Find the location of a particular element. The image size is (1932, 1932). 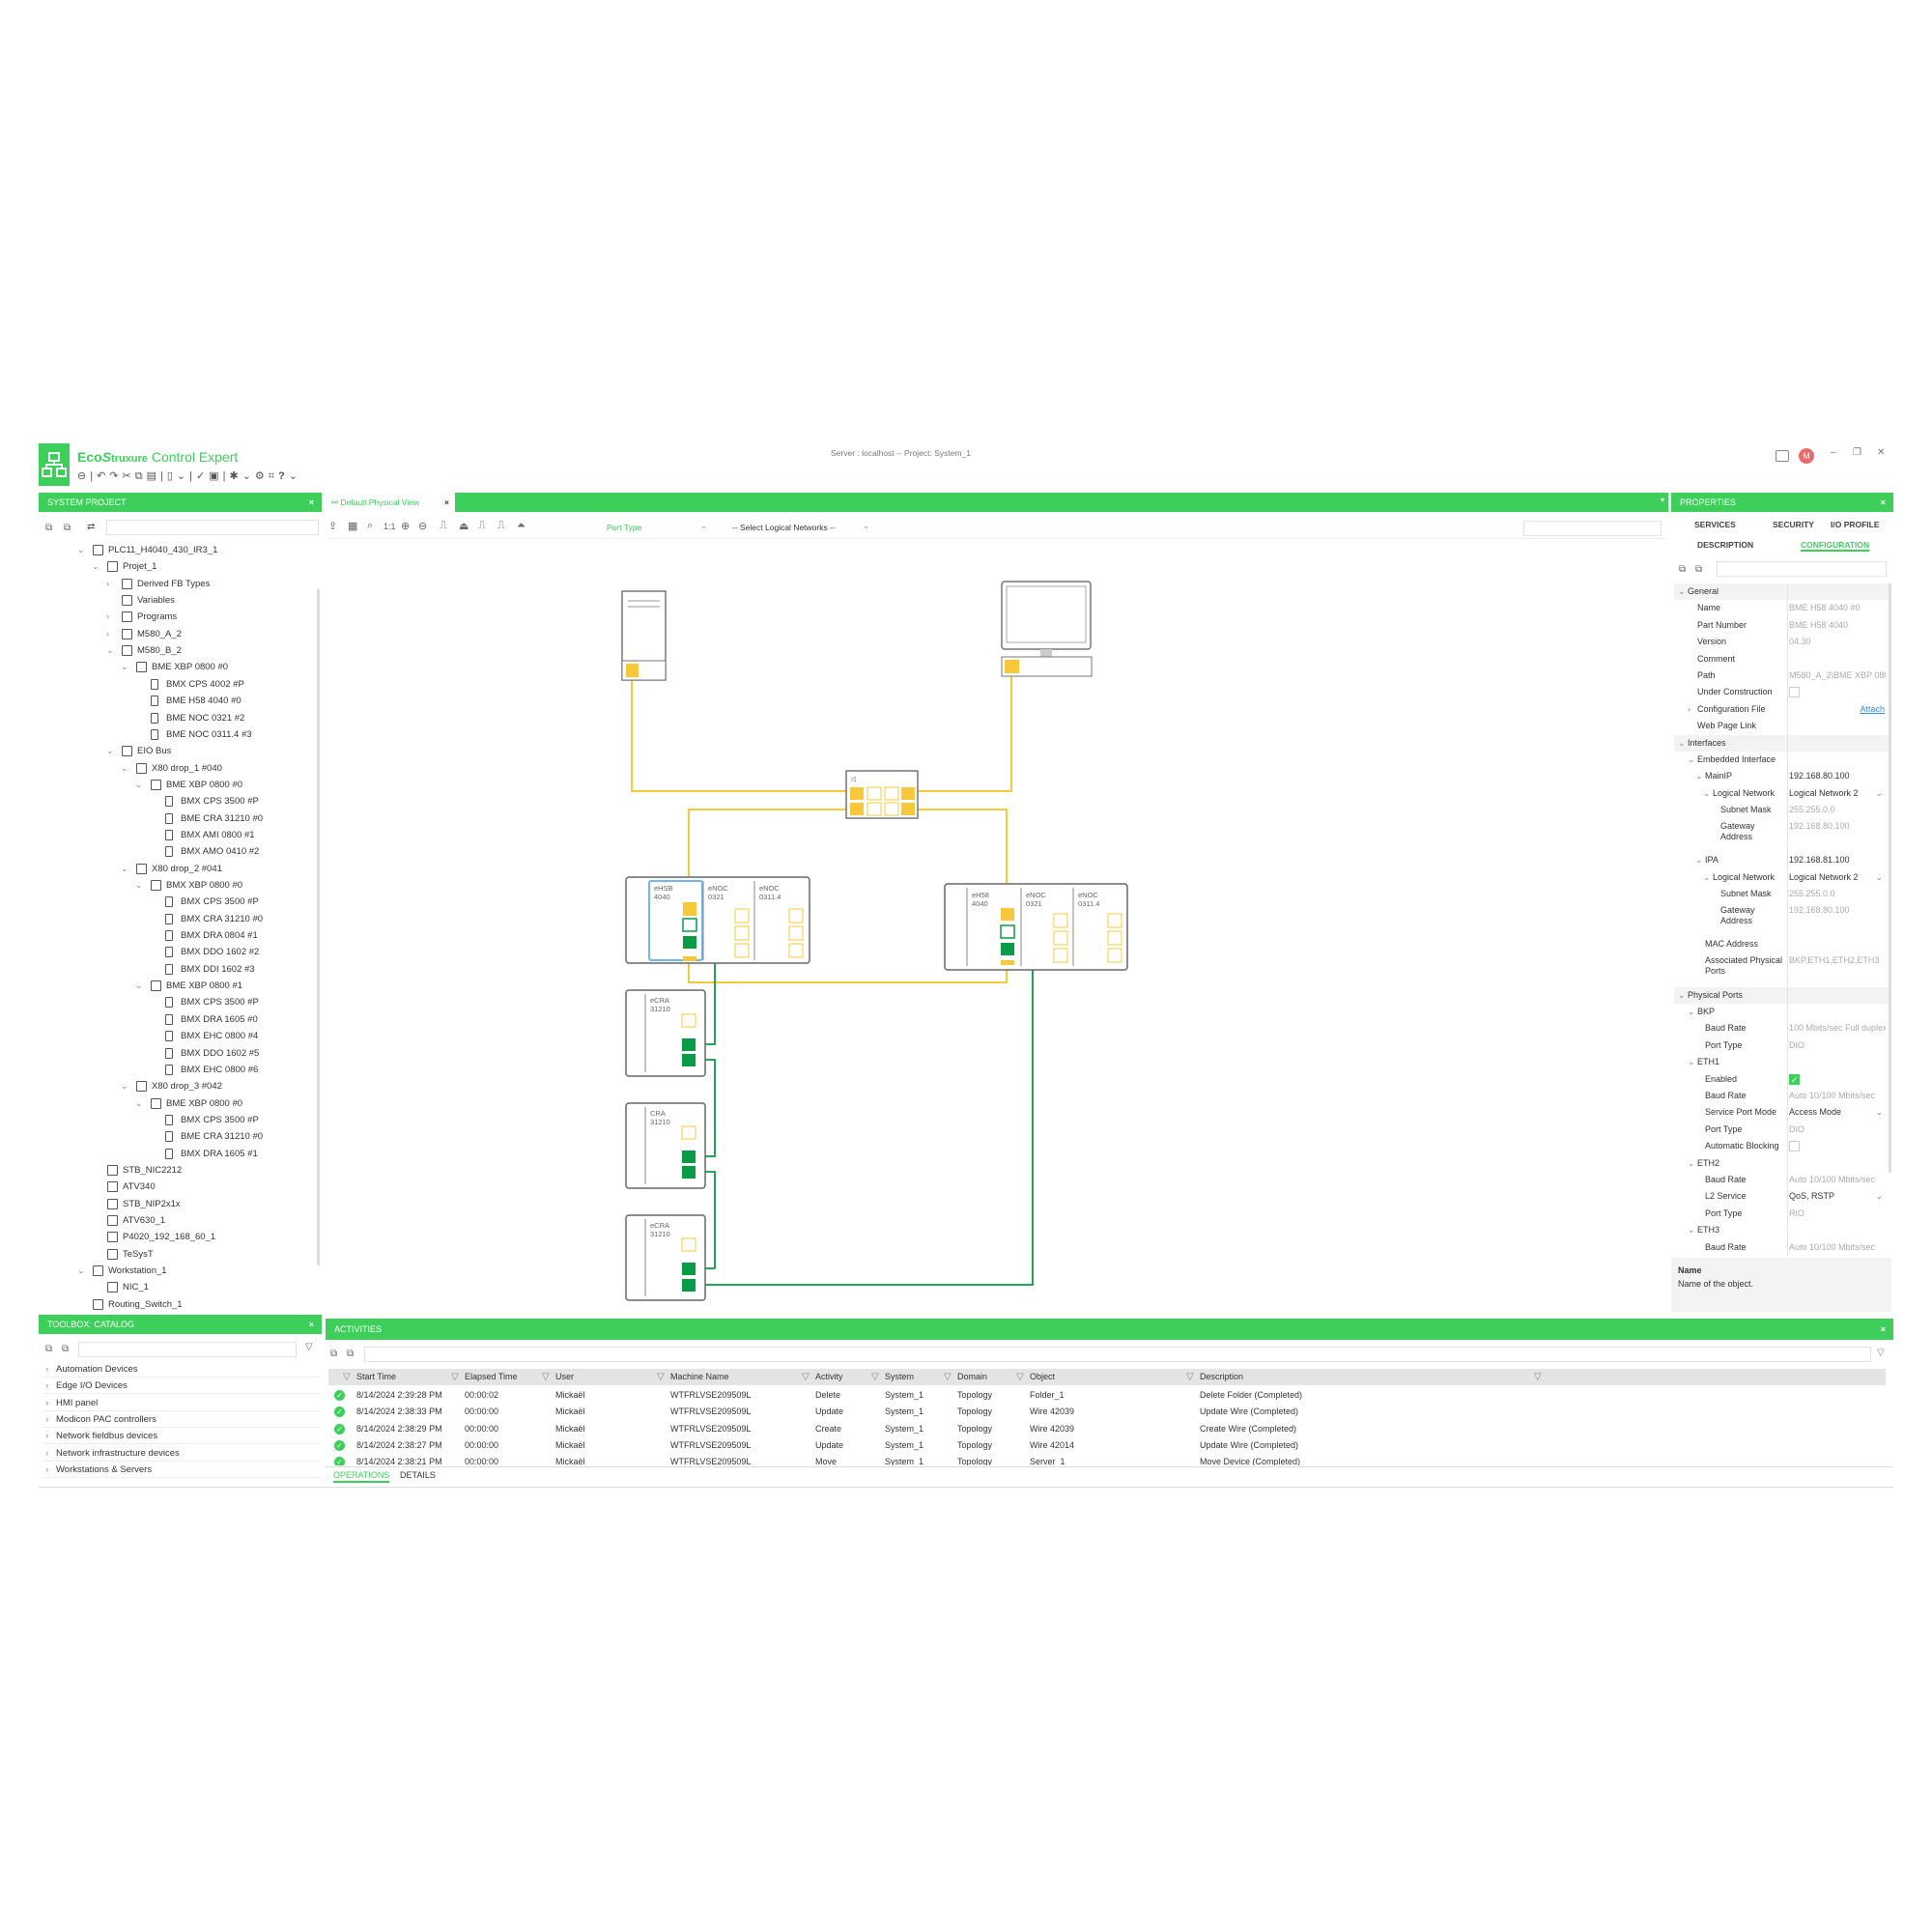

tab-details: DETAILS is located at coordinates (418, 1475).